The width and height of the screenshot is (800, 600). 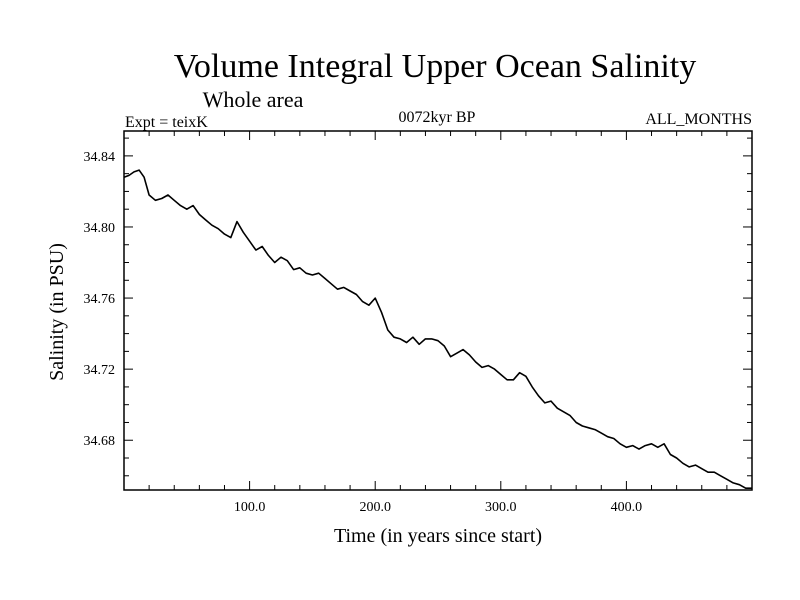 I want to click on x-axis-label: Time (in years since start), so click(x=438, y=536).